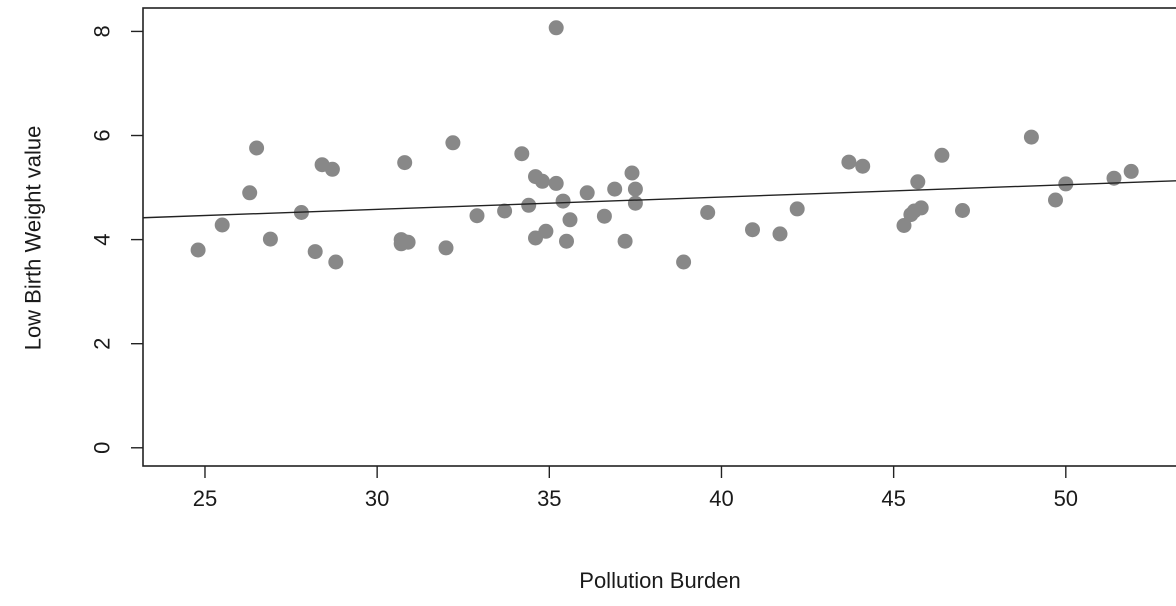  Describe the element at coordinates (102, 448) in the screenshot. I see `y-tick-label: 0` at that location.